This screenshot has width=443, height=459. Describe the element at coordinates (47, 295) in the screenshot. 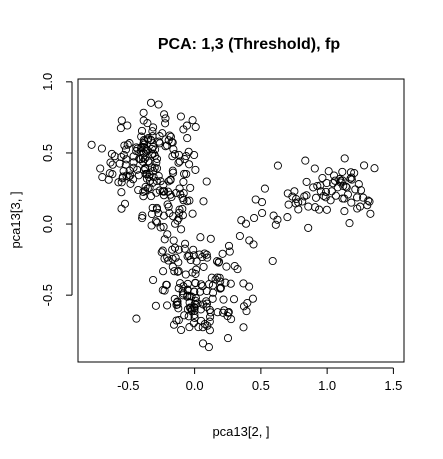

I see `y-tick-label: -0.5` at that location.